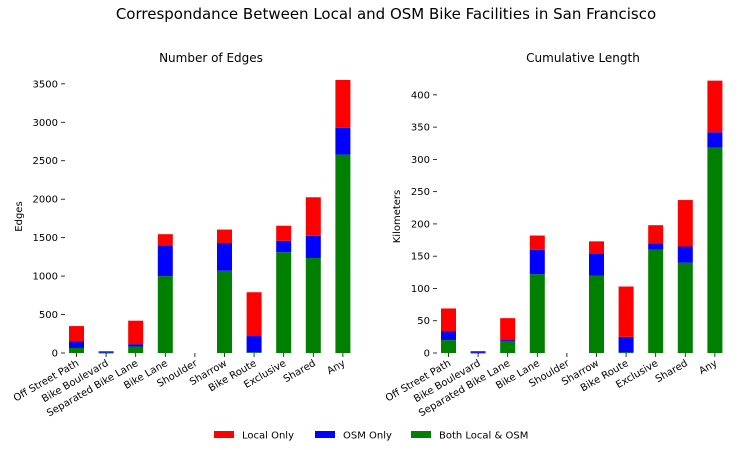 This screenshot has width=741, height=450. I want to click on y-tick-label: 2000, so click(45, 200).